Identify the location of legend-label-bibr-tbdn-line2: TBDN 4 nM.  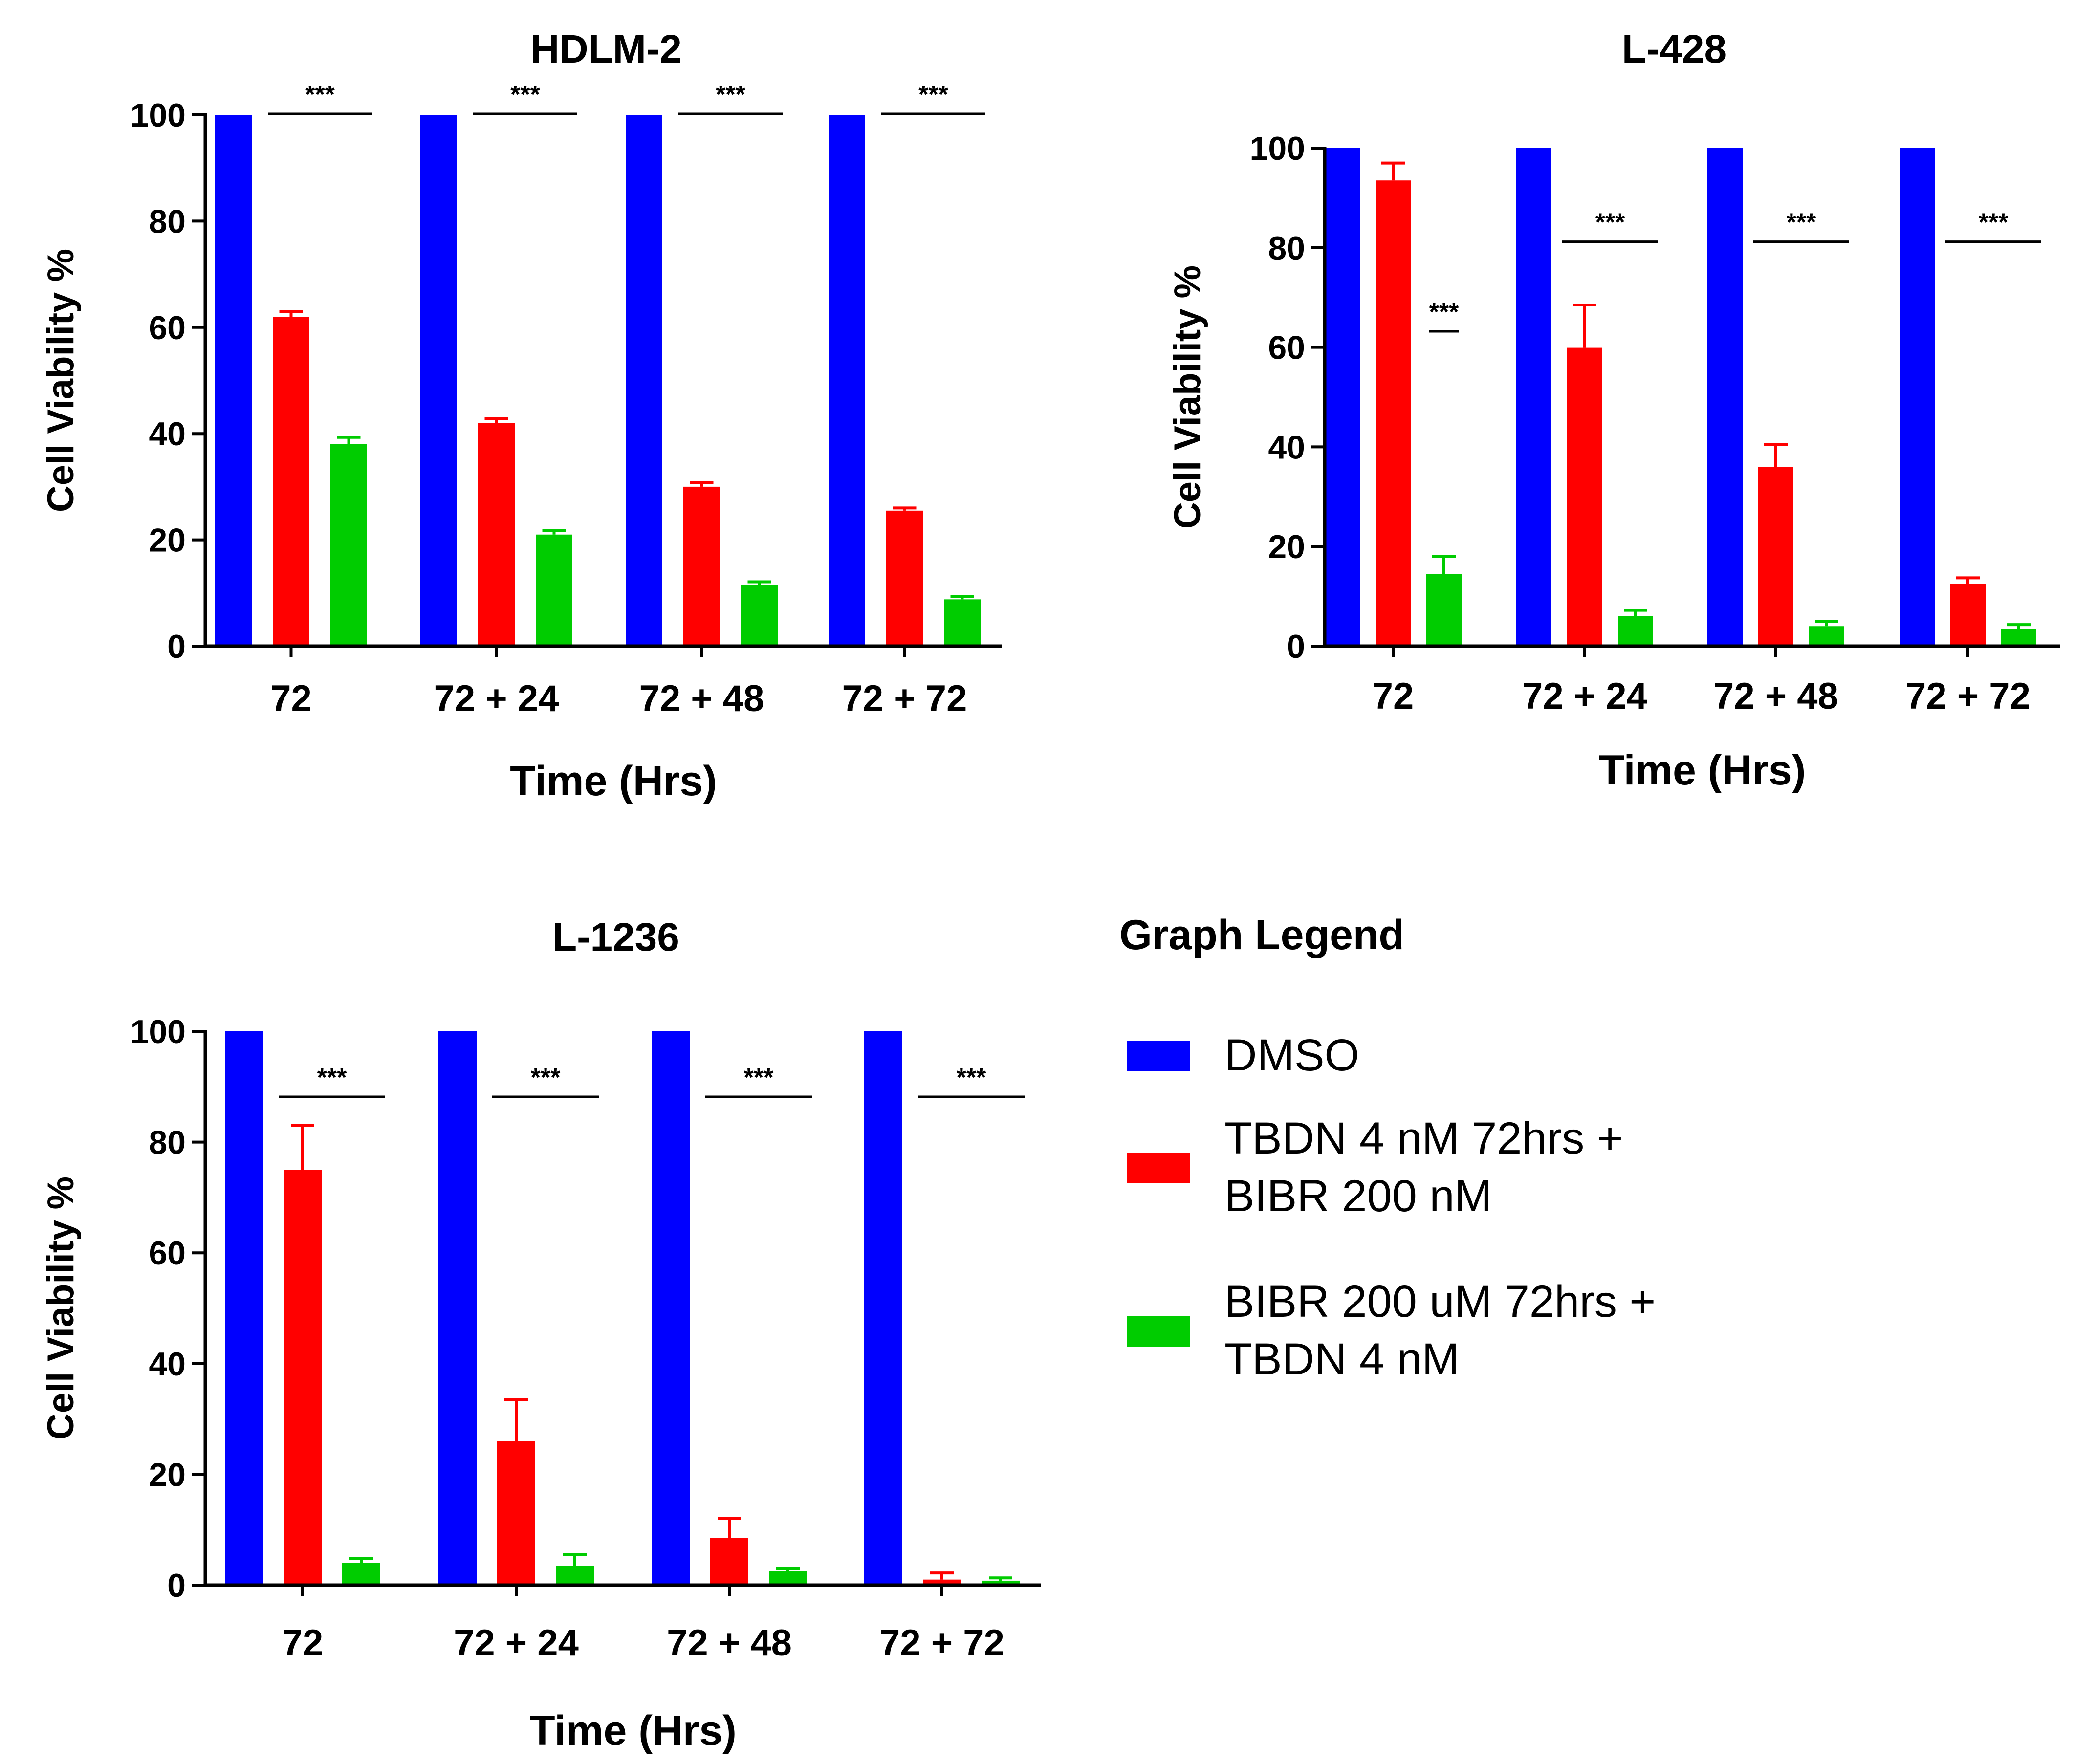
(1342, 1359).